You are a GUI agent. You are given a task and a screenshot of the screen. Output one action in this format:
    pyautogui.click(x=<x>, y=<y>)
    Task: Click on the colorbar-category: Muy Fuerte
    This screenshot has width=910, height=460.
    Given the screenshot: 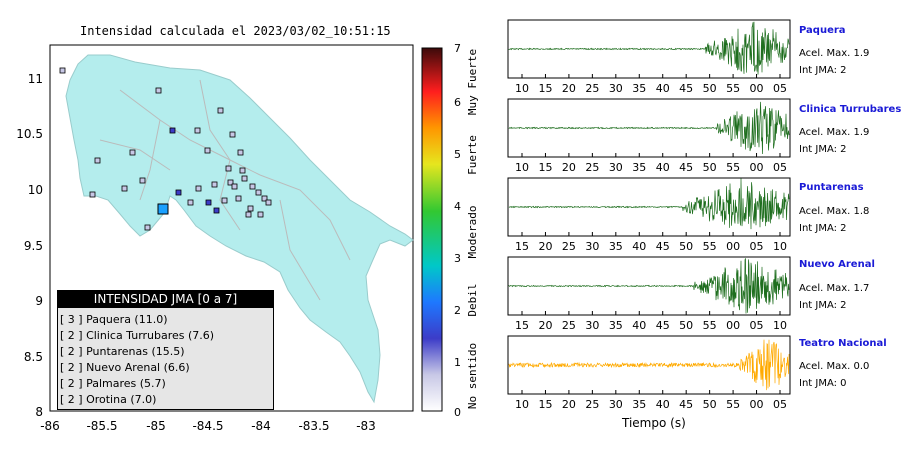 What is the action you would take?
    pyautogui.click(x=472, y=82)
    